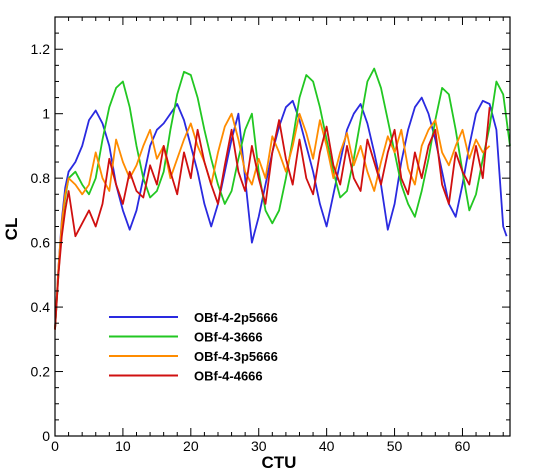 This screenshot has height=471, width=538. I want to click on x-axis-title: CTU, so click(279, 462).